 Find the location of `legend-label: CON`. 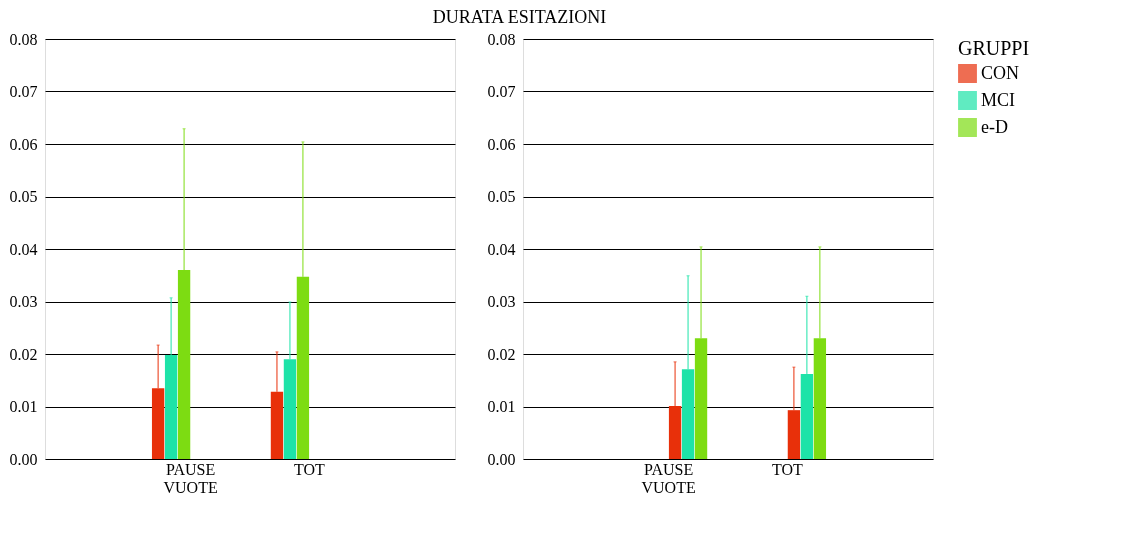

legend-label: CON is located at coordinates (1000, 72).